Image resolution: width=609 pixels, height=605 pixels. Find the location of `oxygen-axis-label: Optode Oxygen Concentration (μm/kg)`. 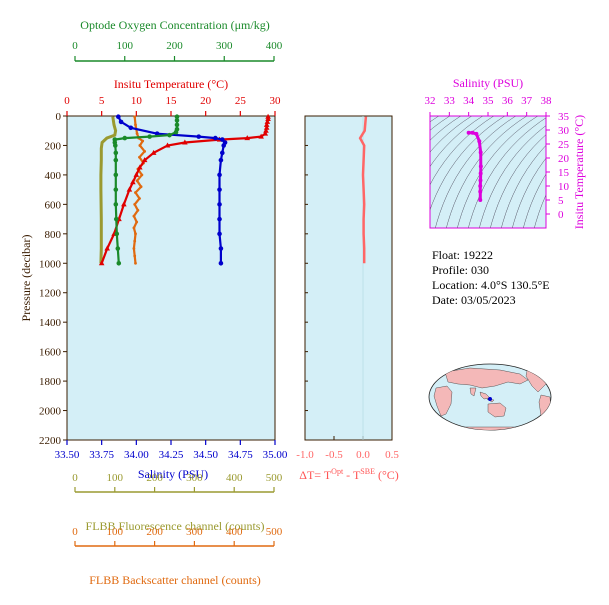

oxygen-axis-label: Optode Oxygen Concentration (μm/kg) is located at coordinates (174, 25).